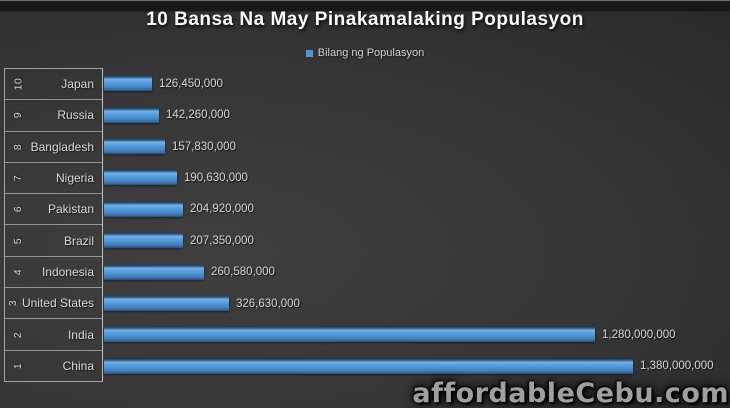 The image size is (730, 408). I want to click on category-row: 4 Indonesia, so click(53, 273).